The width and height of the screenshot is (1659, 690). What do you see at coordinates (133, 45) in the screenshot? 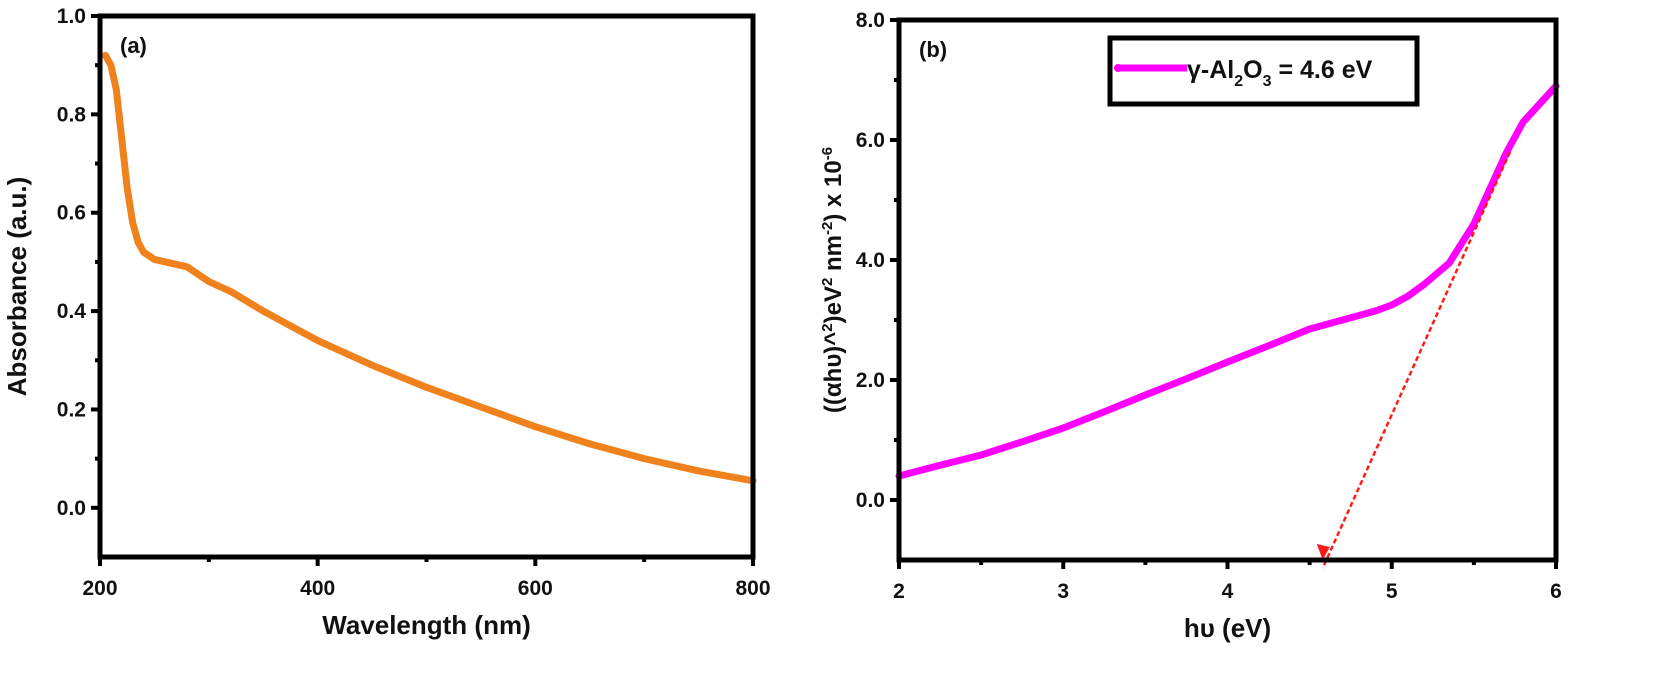
I see `panel-label: (a)` at bounding box center [133, 45].